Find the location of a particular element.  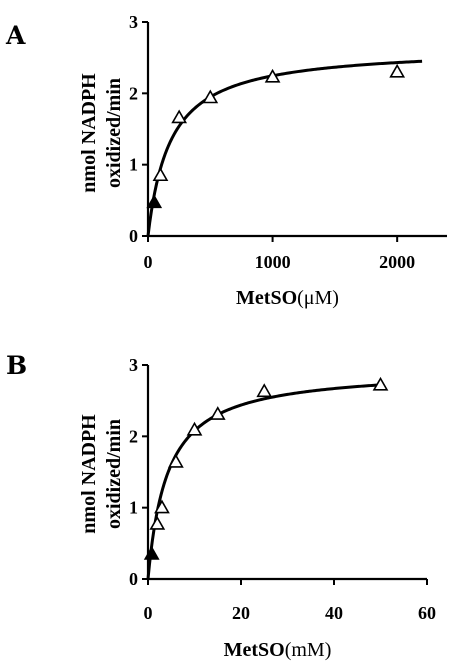

x-tick-label: 2000 is located at coordinates (397, 262).